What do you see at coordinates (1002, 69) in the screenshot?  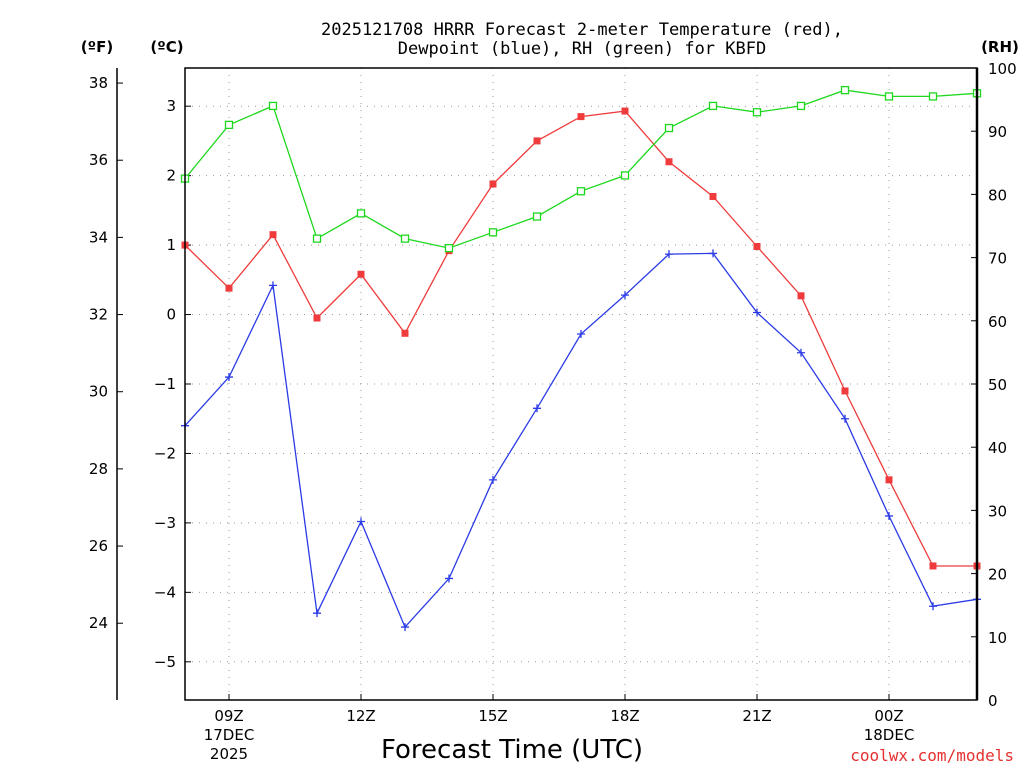 I see `rh-tick-label: 100` at bounding box center [1002, 69].